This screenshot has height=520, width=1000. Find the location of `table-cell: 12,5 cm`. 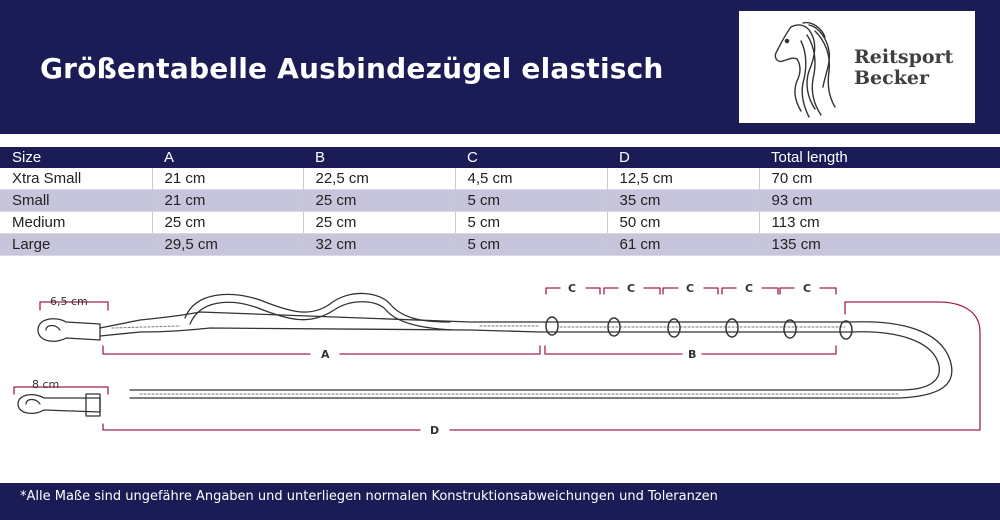

table-cell: 12,5 cm is located at coordinates (682, 179).